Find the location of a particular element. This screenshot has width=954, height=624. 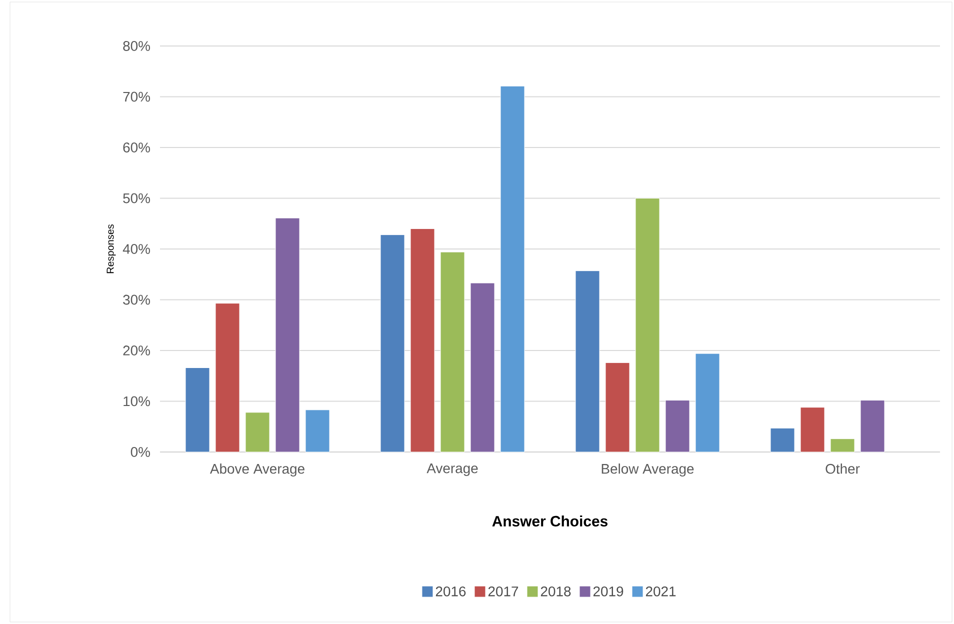

x-tick-label: Other is located at coordinates (843, 469).